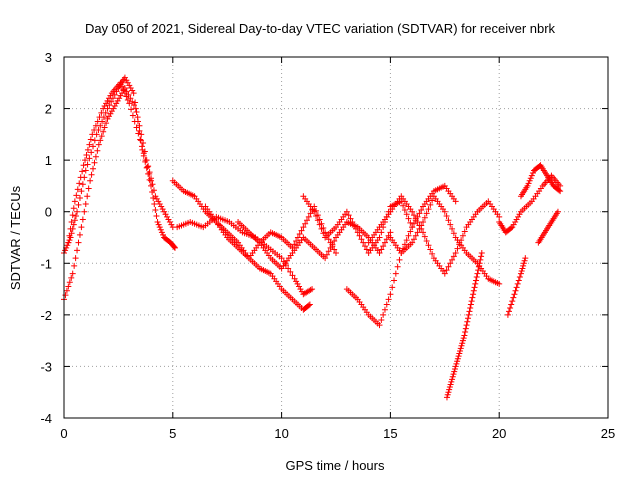 This screenshot has height=480, width=640. Describe the element at coordinates (608, 433) in the screenshot. I see `x-tick-label: 25` at that location.